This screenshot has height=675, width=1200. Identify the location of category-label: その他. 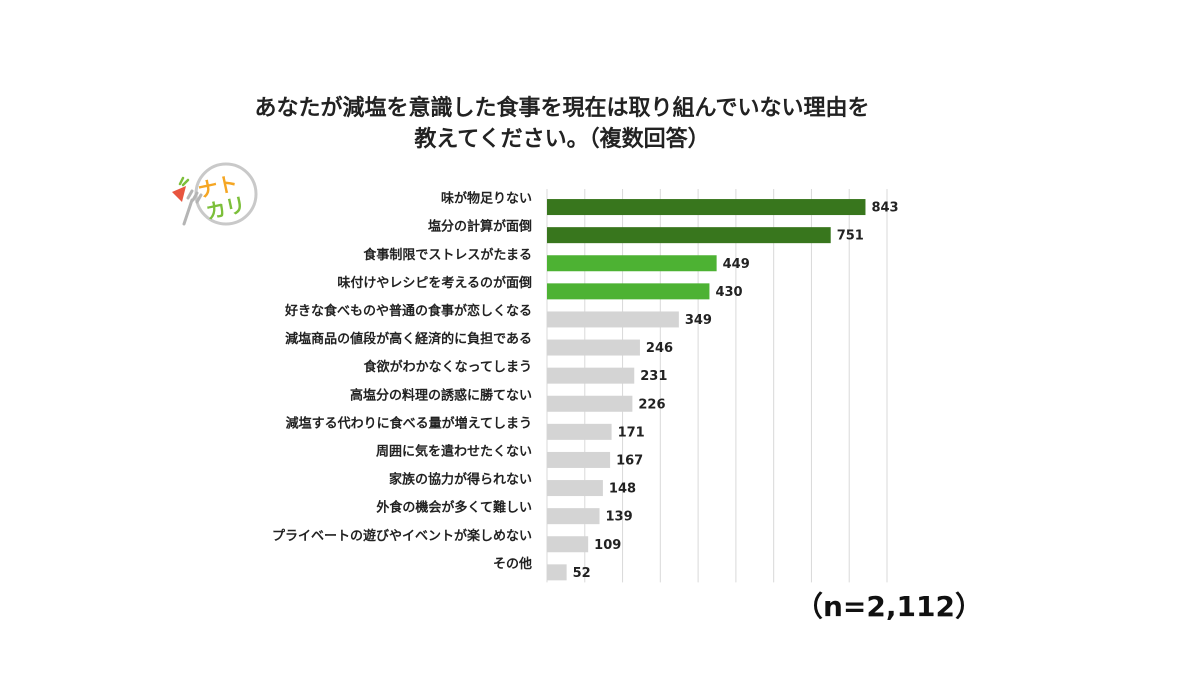
(512, 564).